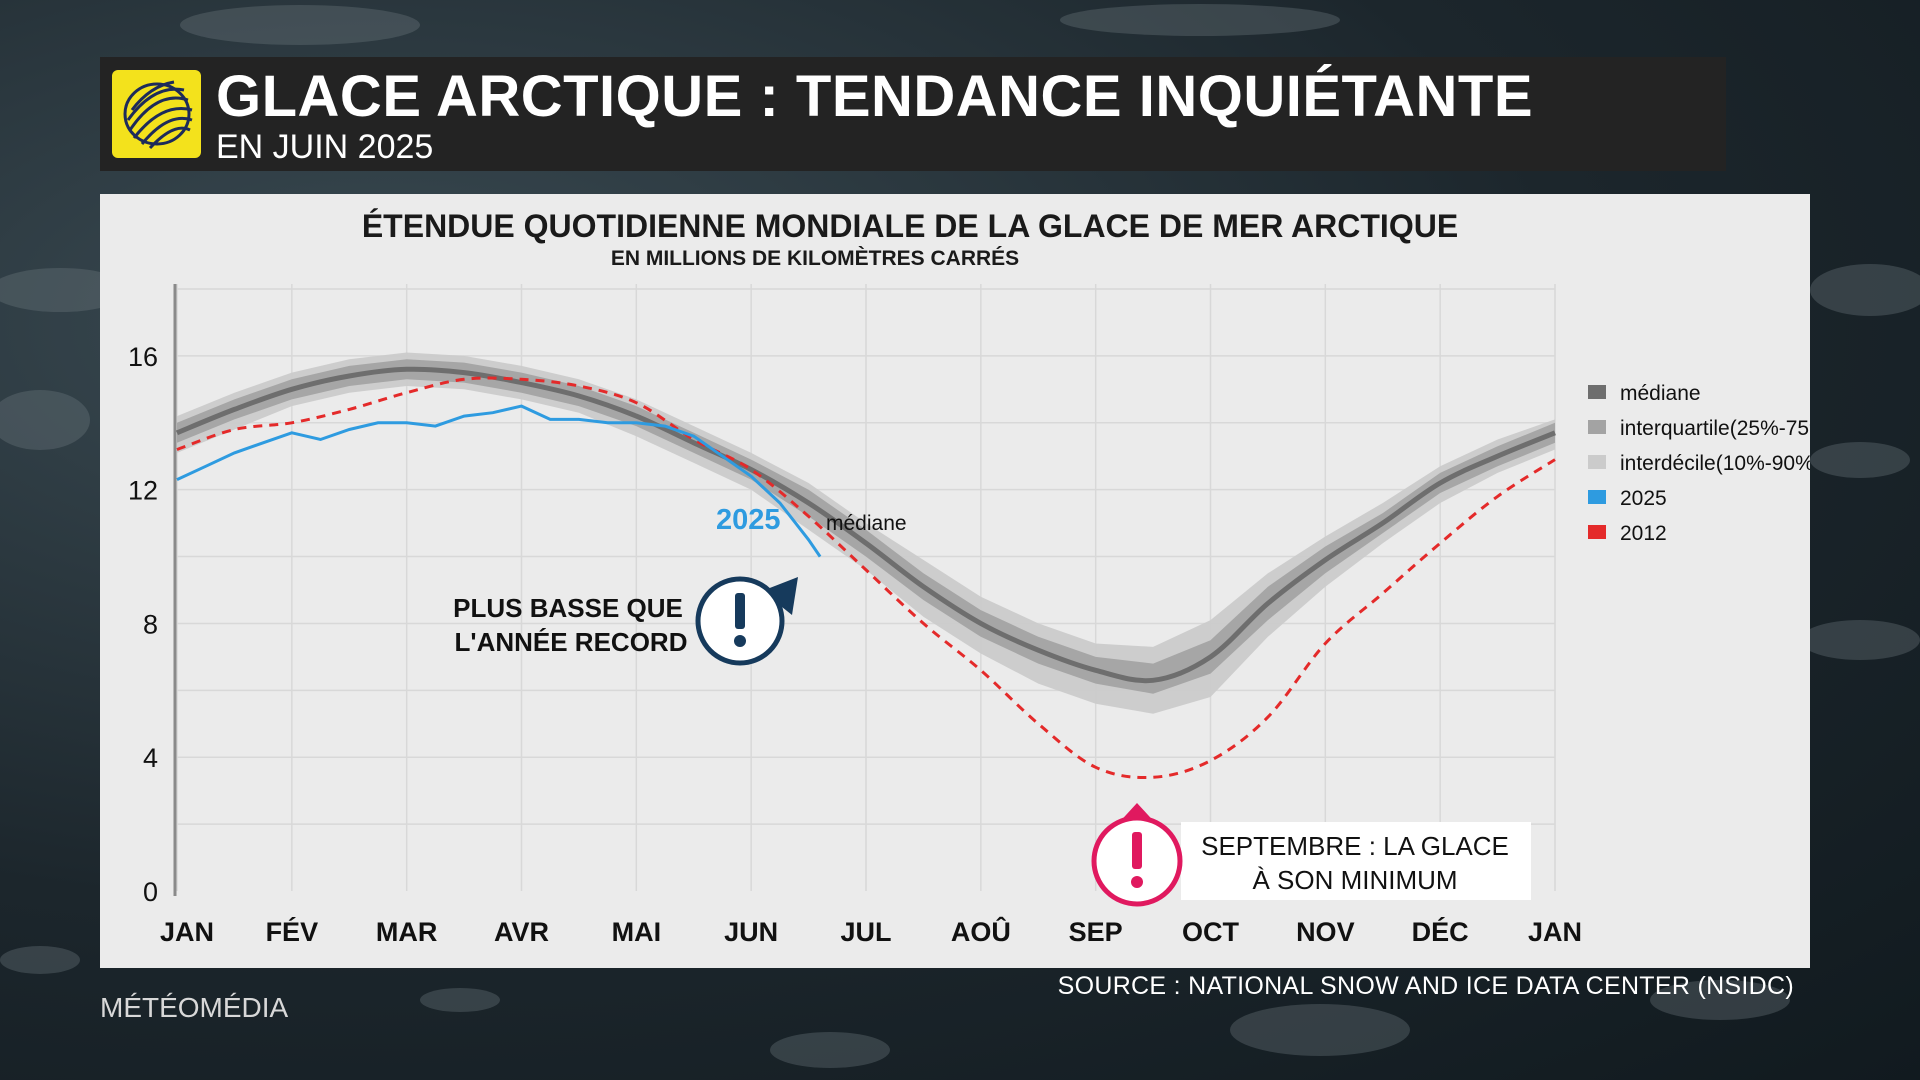  Describe the element at coordinates (1355, 846) in the screenshot. I see `annotation-minimum-text: SEPTEMBRE : LA GLACE` at that location.